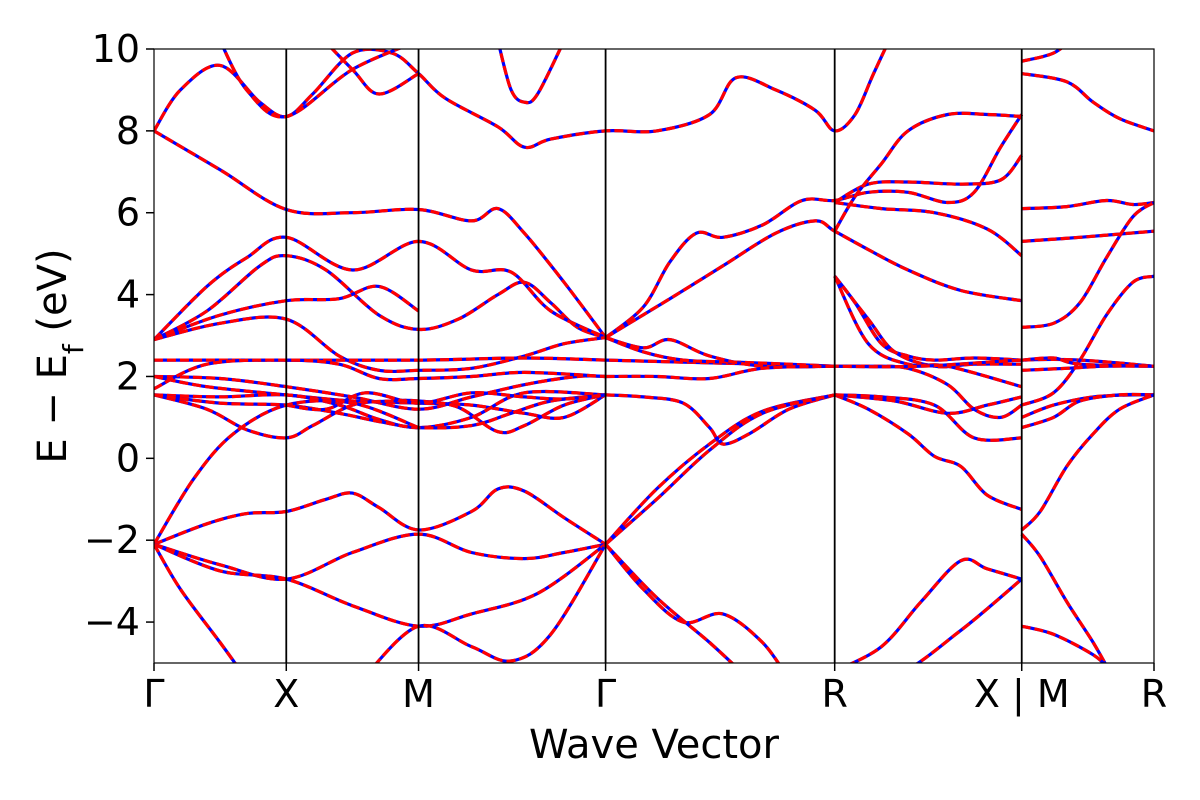 The image size is (1200, 800). I want to click on y-tick-label: 4, so click(128, 295).